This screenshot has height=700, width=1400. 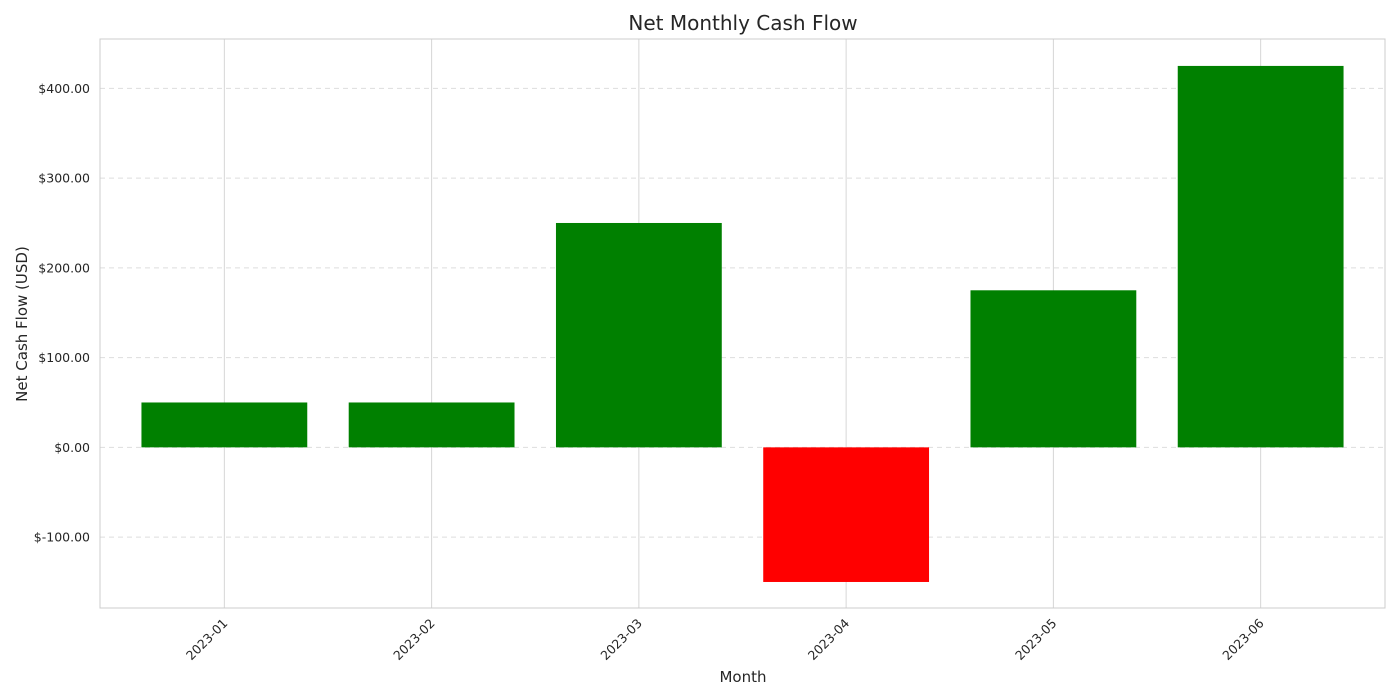 What do you see at coordinates (64, 267) in the screenshot?
I see `y-tick-label: $200.00` at bounding box center [64, 267].